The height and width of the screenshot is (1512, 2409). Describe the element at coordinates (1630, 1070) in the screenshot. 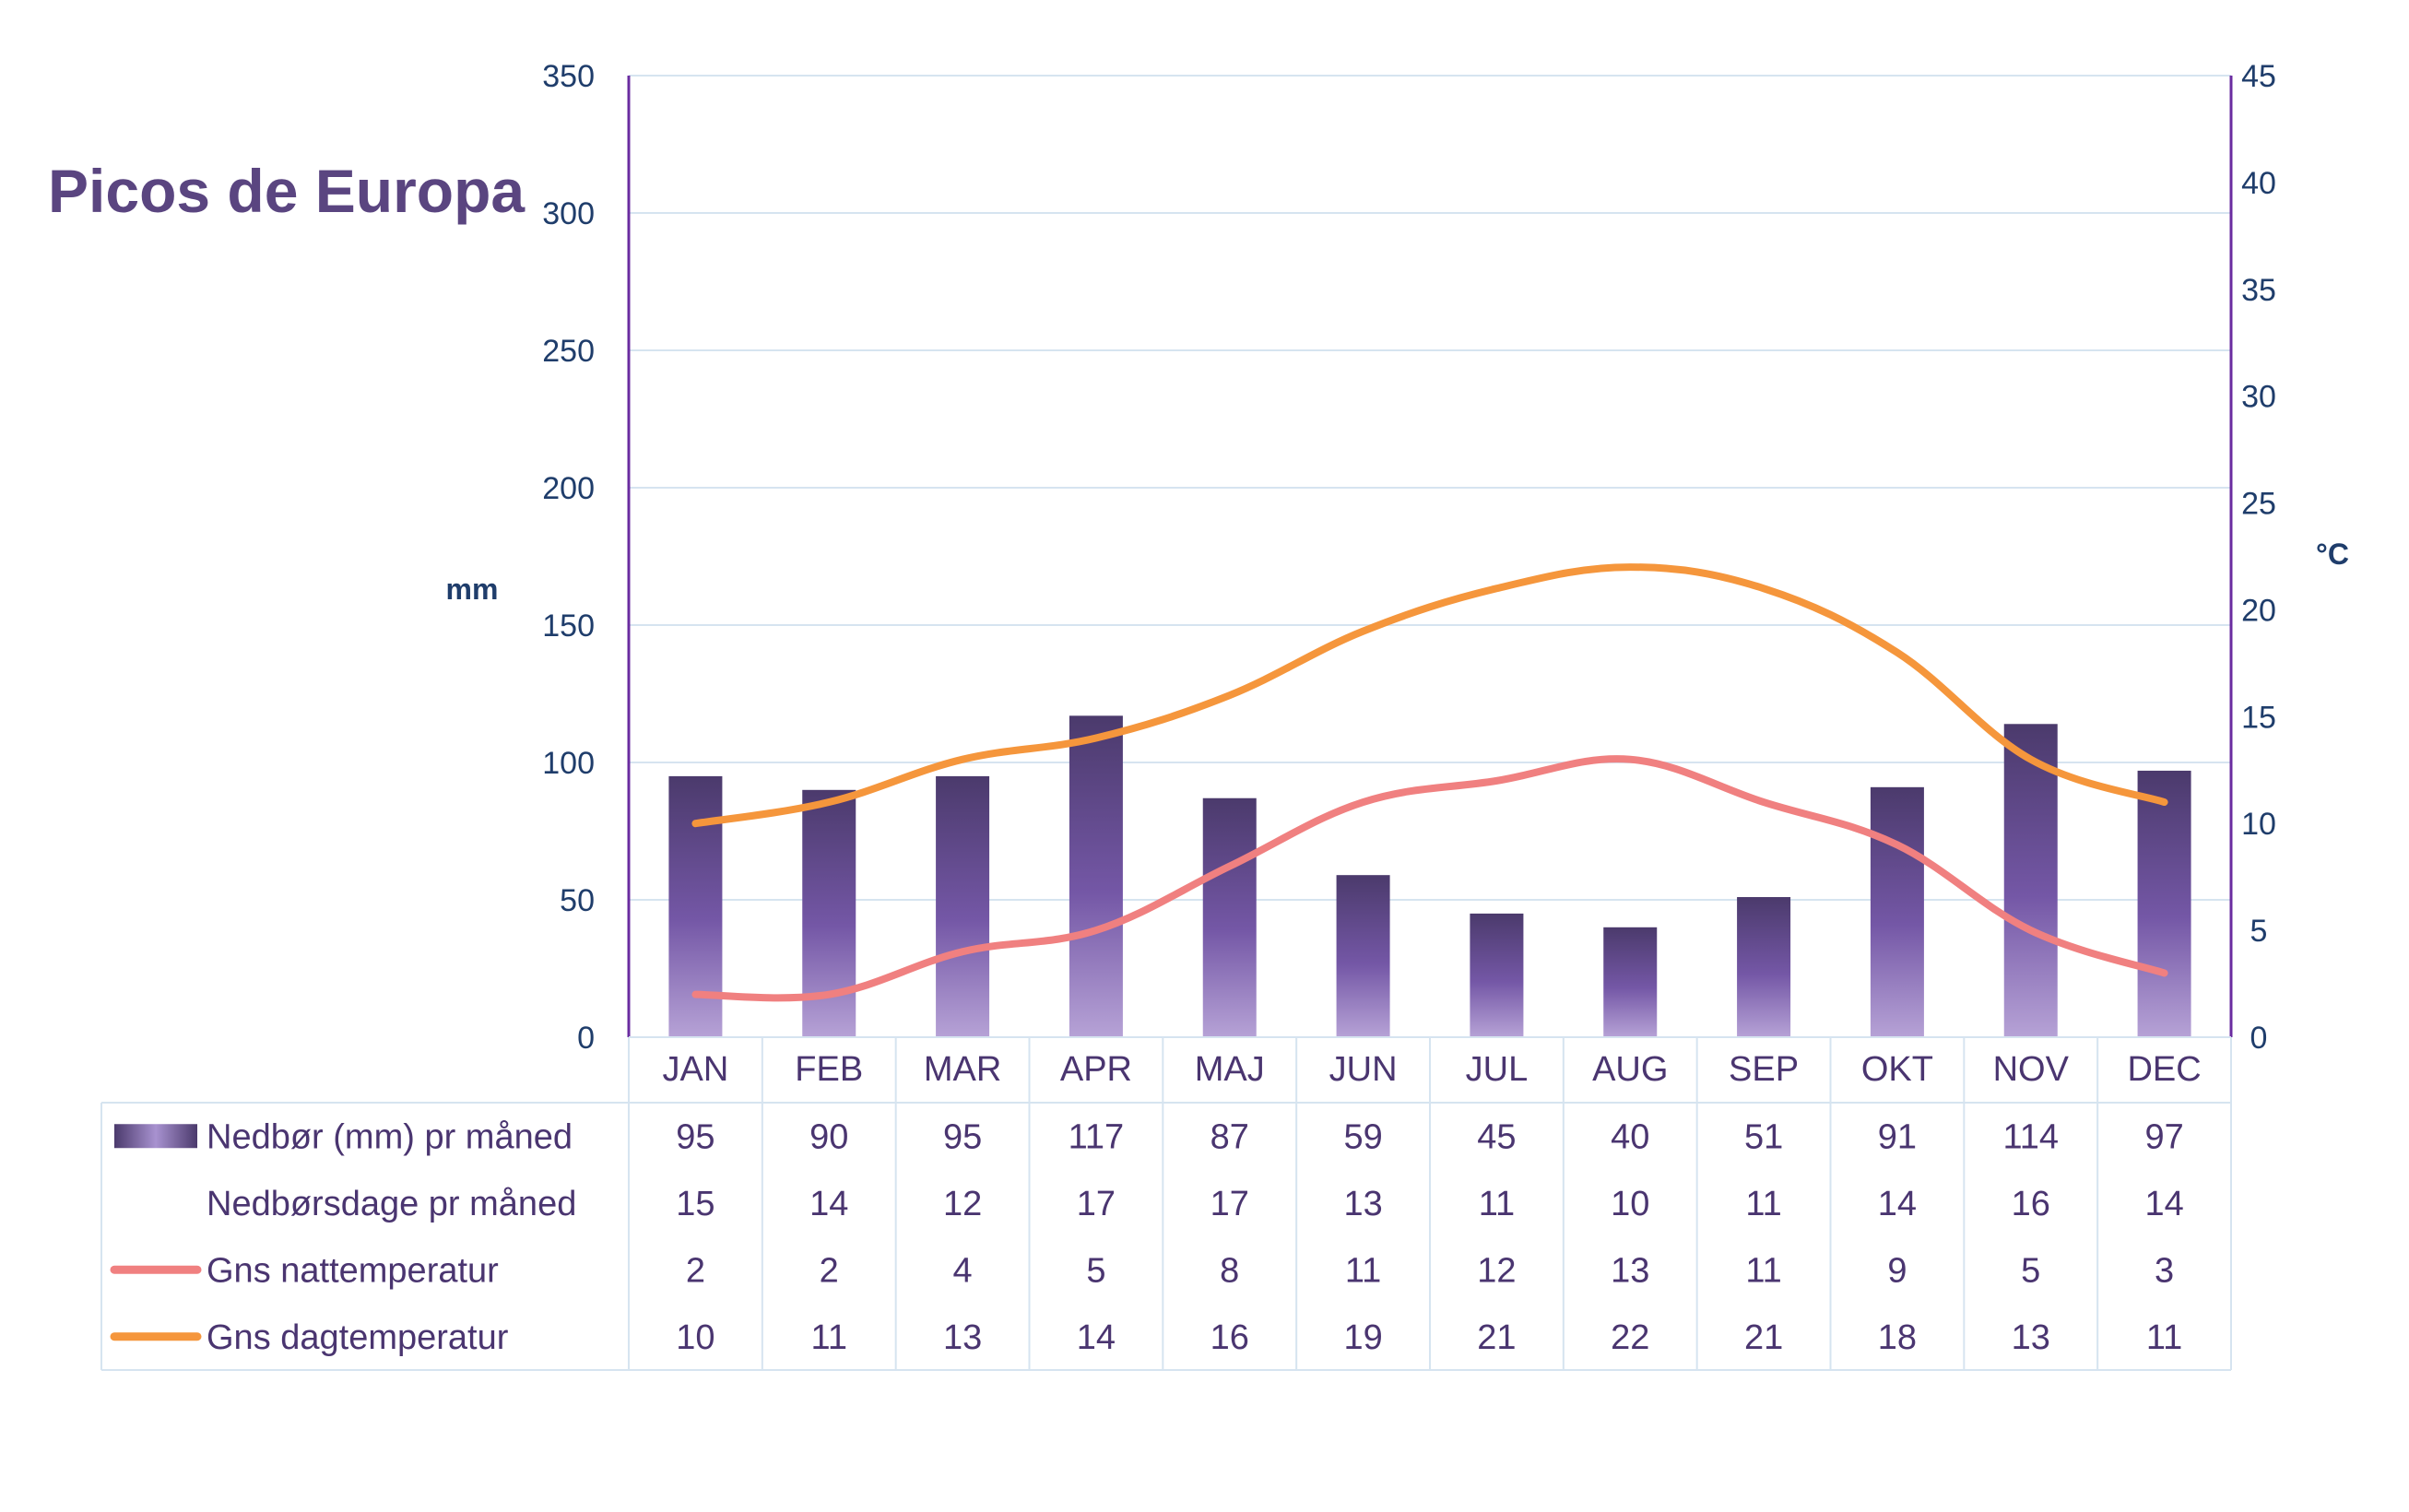

I see `x-tick-label: AUG` at that location.